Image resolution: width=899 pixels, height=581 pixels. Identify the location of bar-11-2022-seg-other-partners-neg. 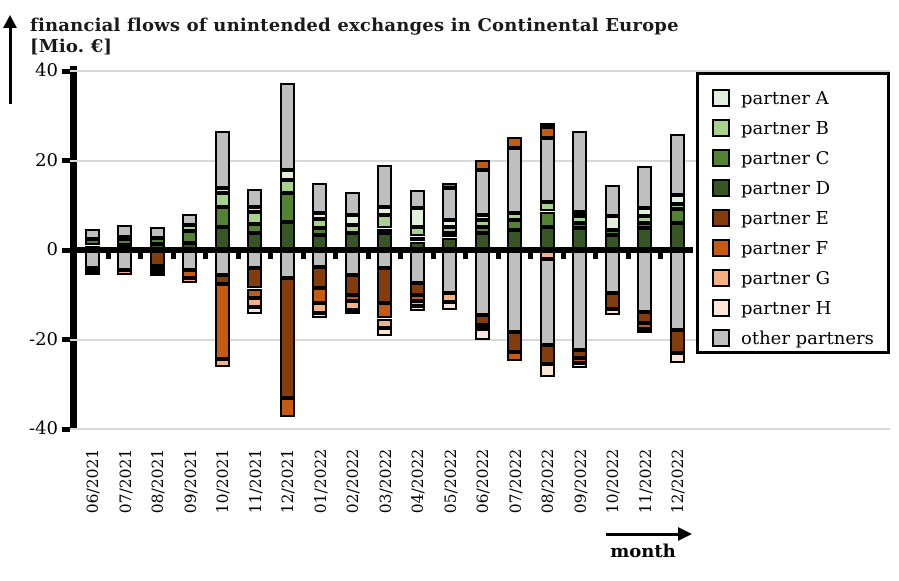
(644, 281).